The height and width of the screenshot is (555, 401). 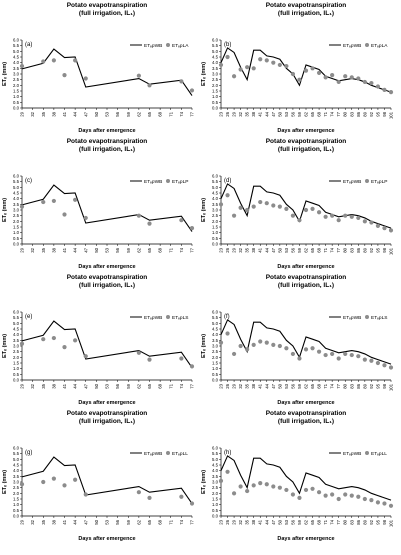 What do you see at coordinates (53, 113) in the screenshot?
I see `x-tick-label: 38` at bounding box center [53, 113].